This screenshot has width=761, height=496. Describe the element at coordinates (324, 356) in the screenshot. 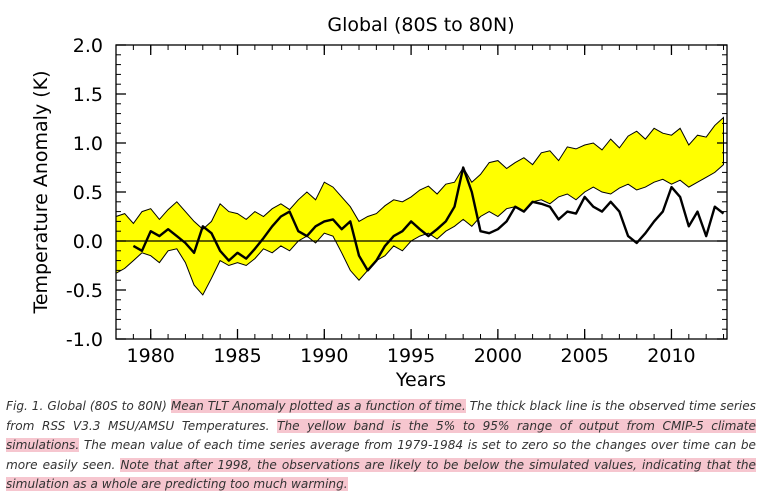

I see `x-tick-label: 1990` at that location.